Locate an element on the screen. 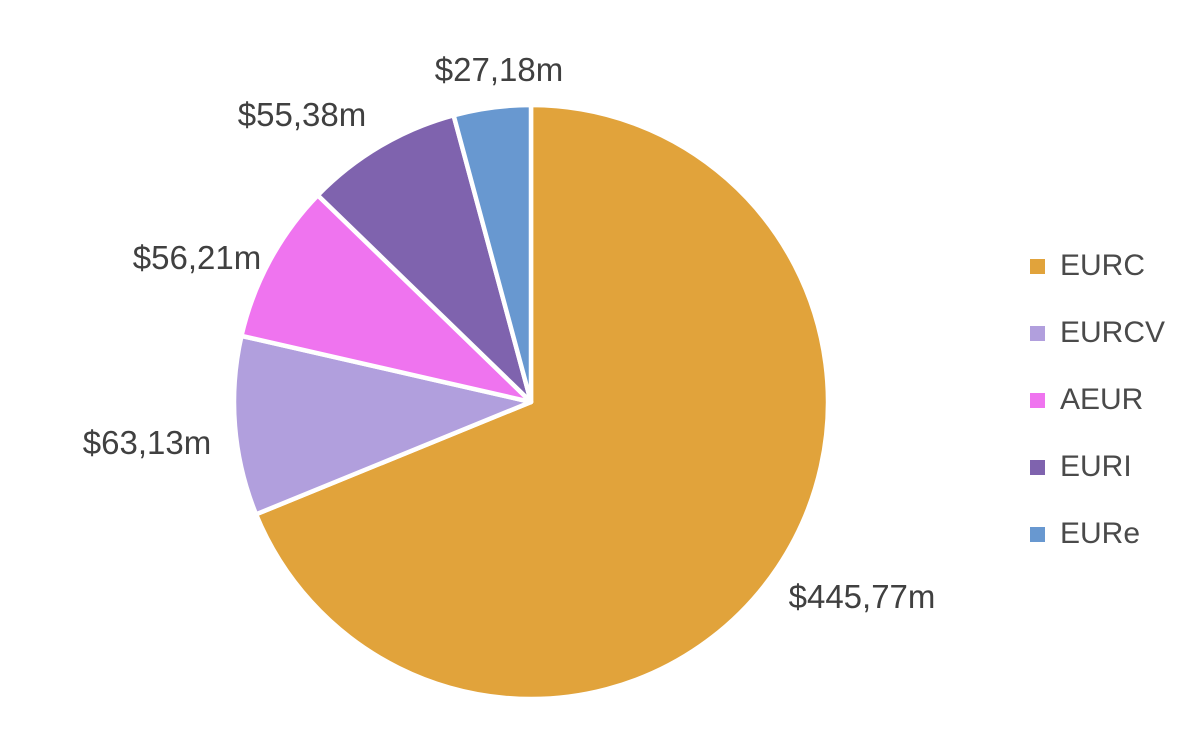  pie-slice-EURI is located at coordinates (424, 259).